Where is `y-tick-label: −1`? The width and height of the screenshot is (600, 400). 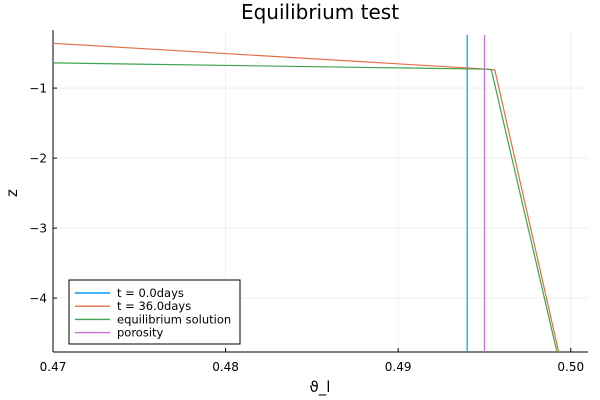
y-tick-label: −1 is located at coordinates (38, 89).